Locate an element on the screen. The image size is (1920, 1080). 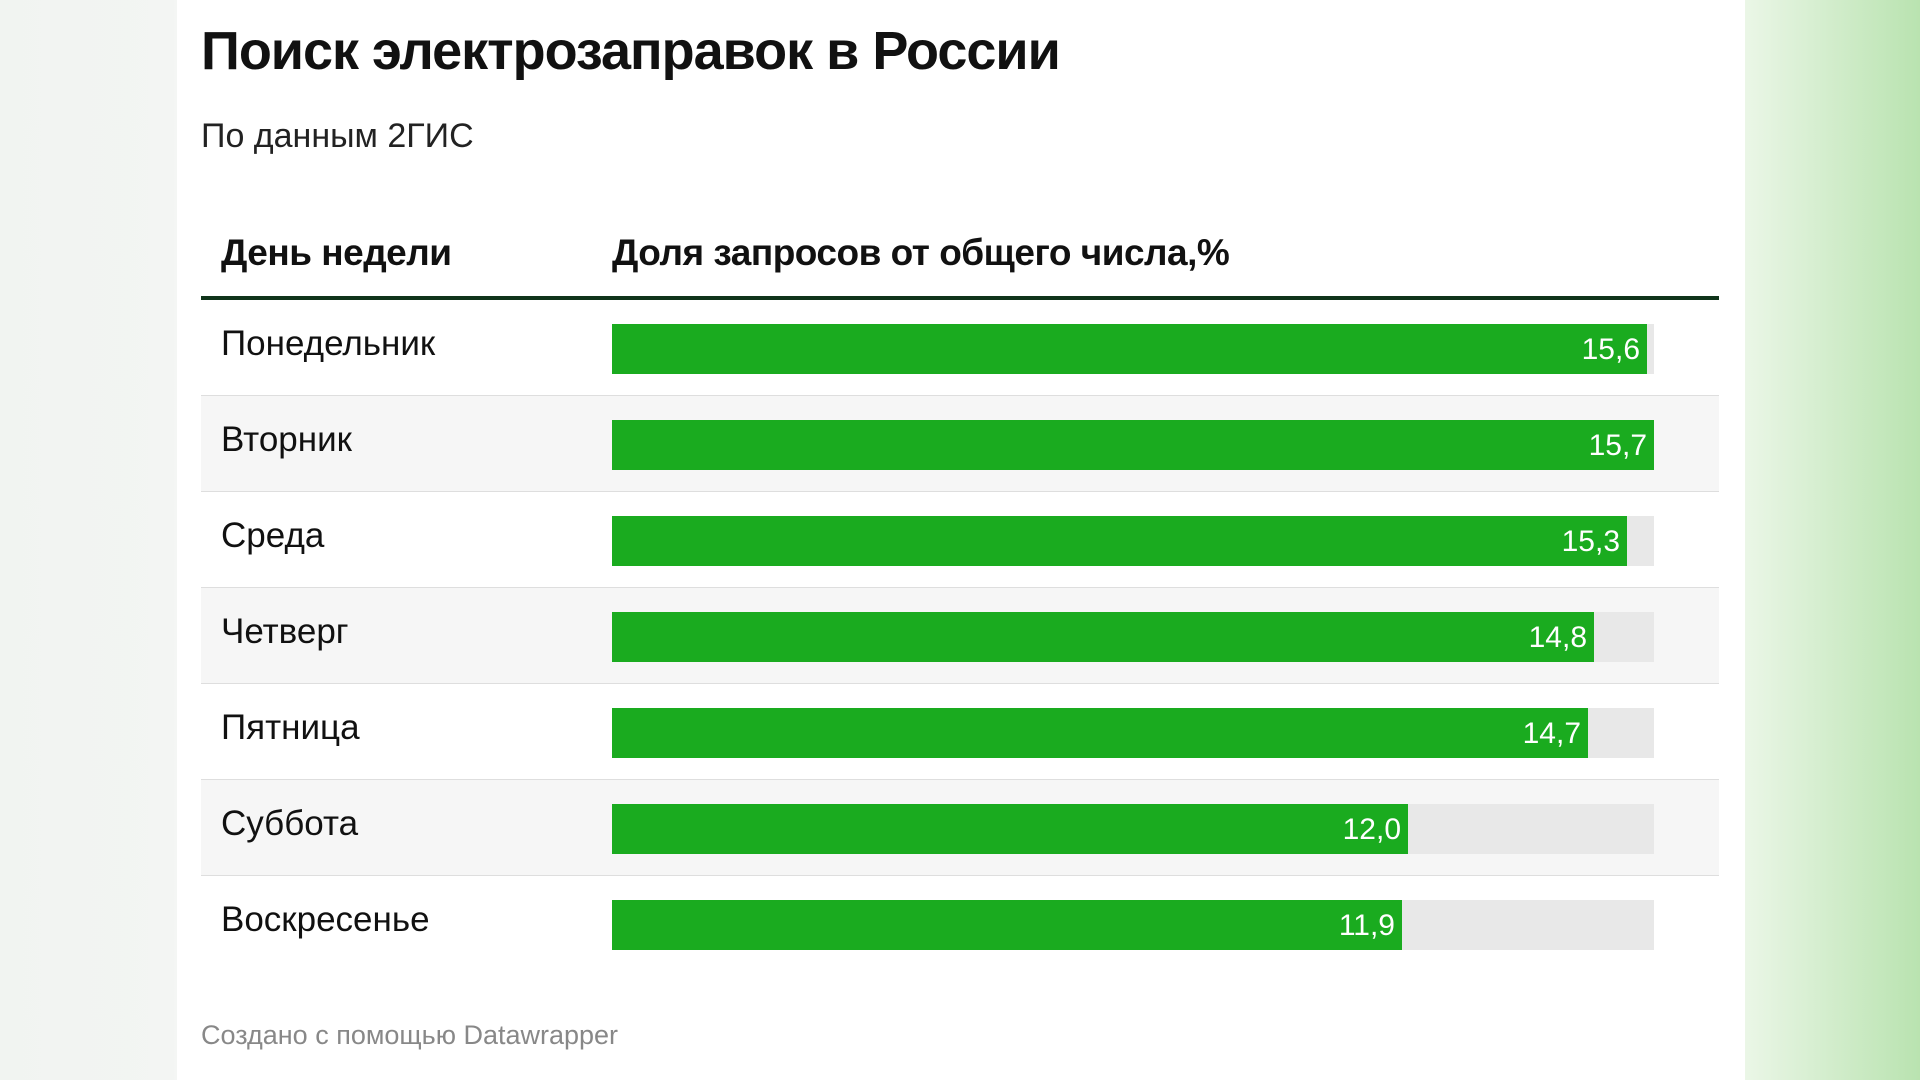
bar-value-label: 15,6 is located at coordinates (1610, 349).